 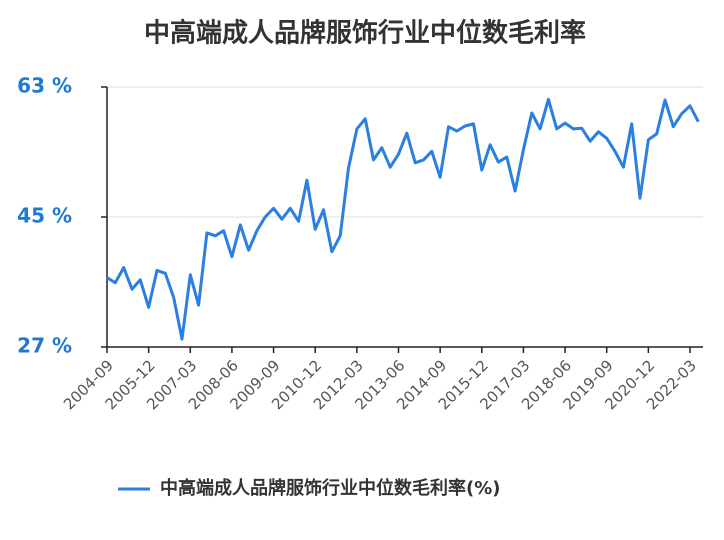 What do you see at coordinates (44, 216) in the screenshot?
I see `y-tick-label: 45 %` at bounding box center [44, 216].